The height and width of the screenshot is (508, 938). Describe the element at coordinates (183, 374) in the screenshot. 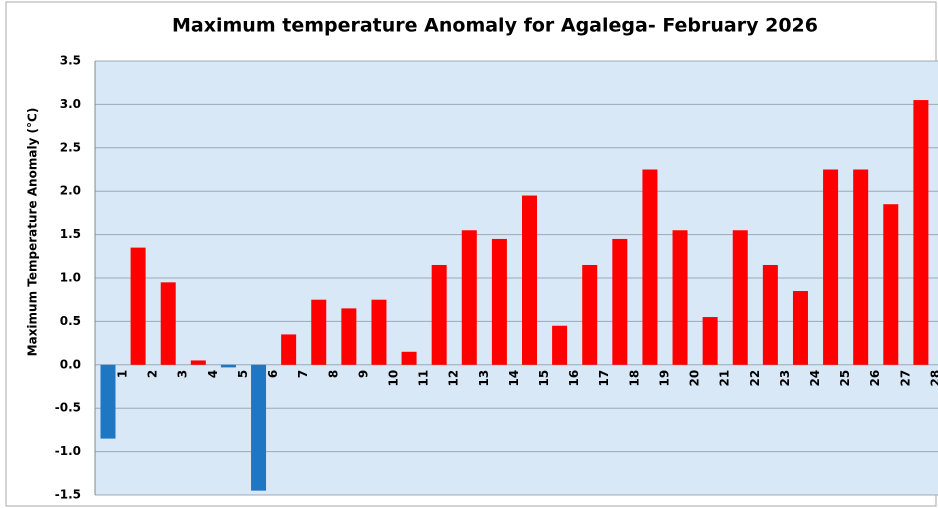

I see `x-tick-label: 3` at that location.